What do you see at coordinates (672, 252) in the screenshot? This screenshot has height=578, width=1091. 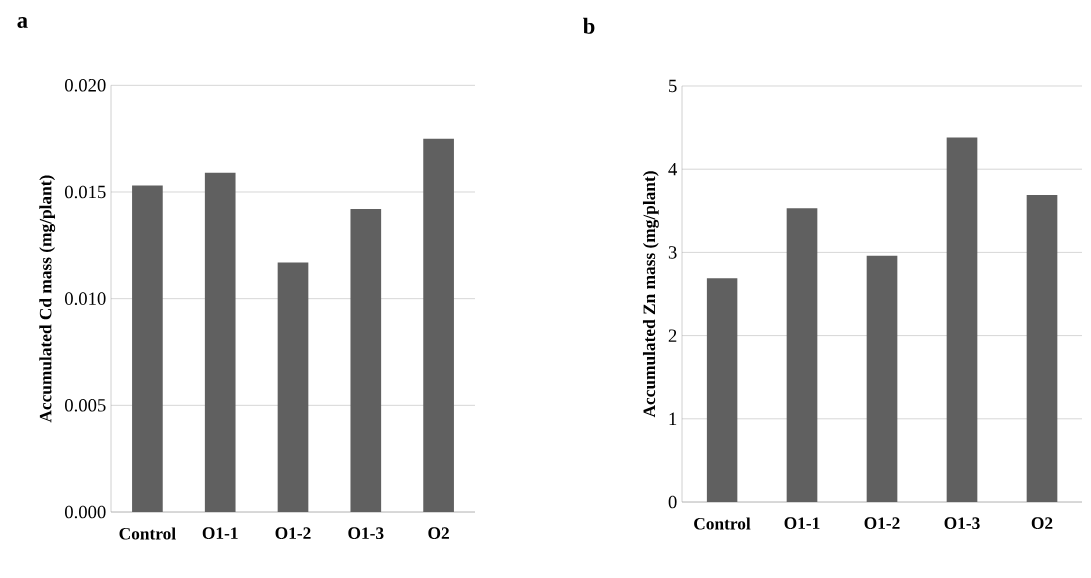 I see `y-tick-label: 3` at bounding box center [672, 252].